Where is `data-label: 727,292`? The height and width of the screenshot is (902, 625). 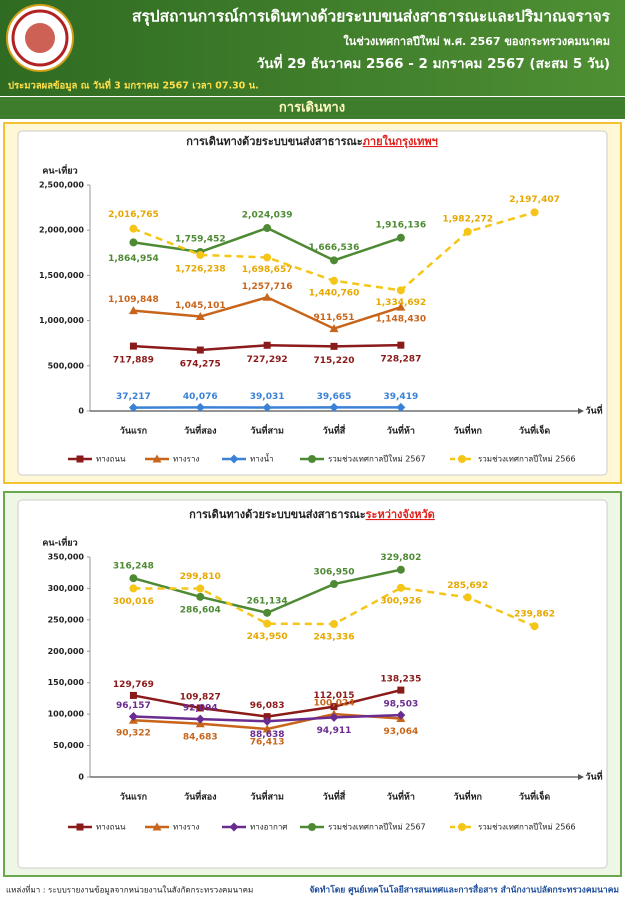 data-label: 727,292 is located at coordinates (267, 360).